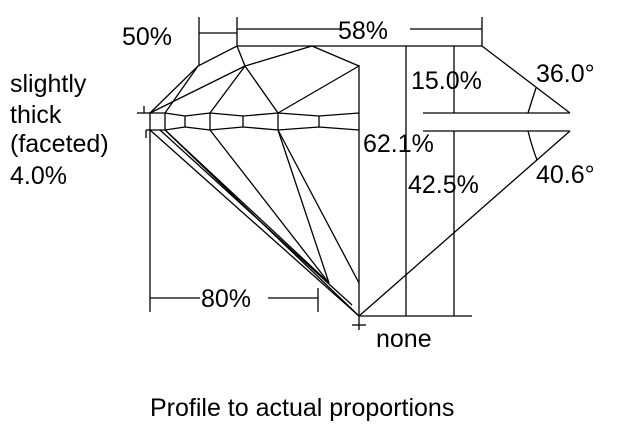 The image size is (640, 430). I want to click on crown-height-label: 15.0%, so click(446, 81).